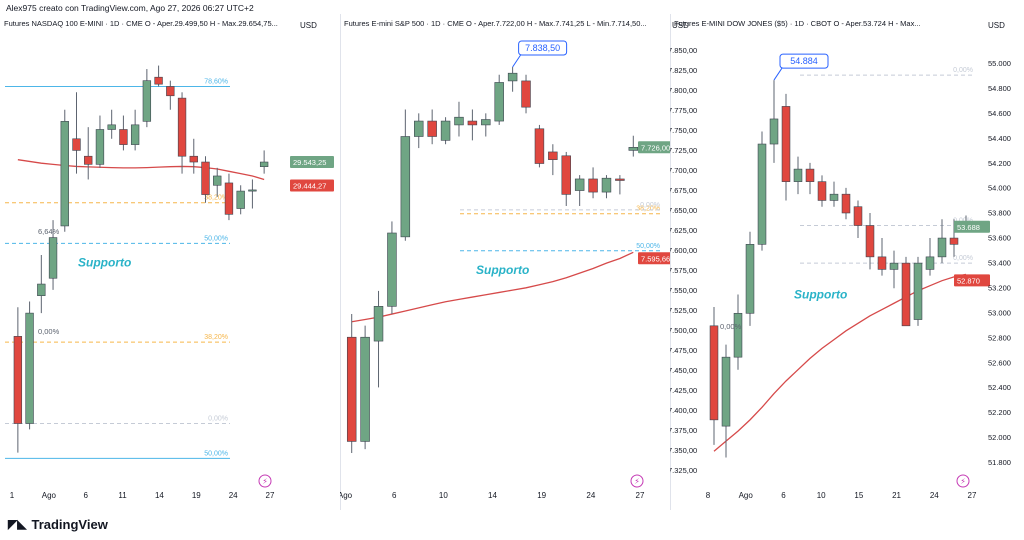 The width and height of the screenshot is (1024, 540). Describe the element at coordinates (999, 213) in the screenshot. I see `y-tick-label: 53.800` at that location.